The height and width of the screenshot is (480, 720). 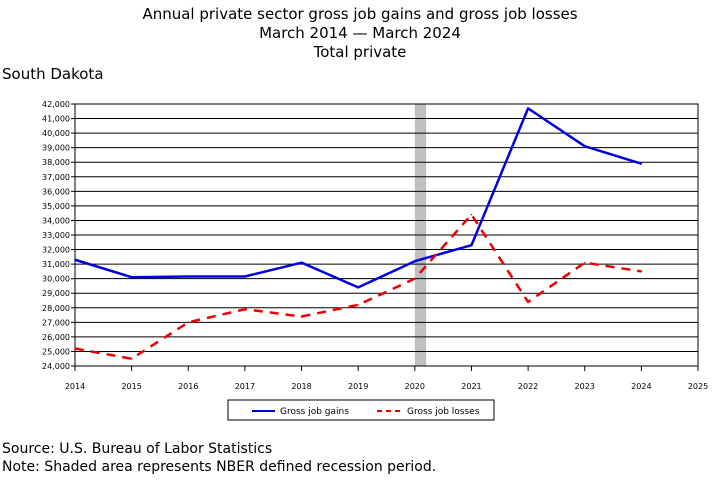 I want to click on y-tick-label: 24,000, so click(x=56, y=366).